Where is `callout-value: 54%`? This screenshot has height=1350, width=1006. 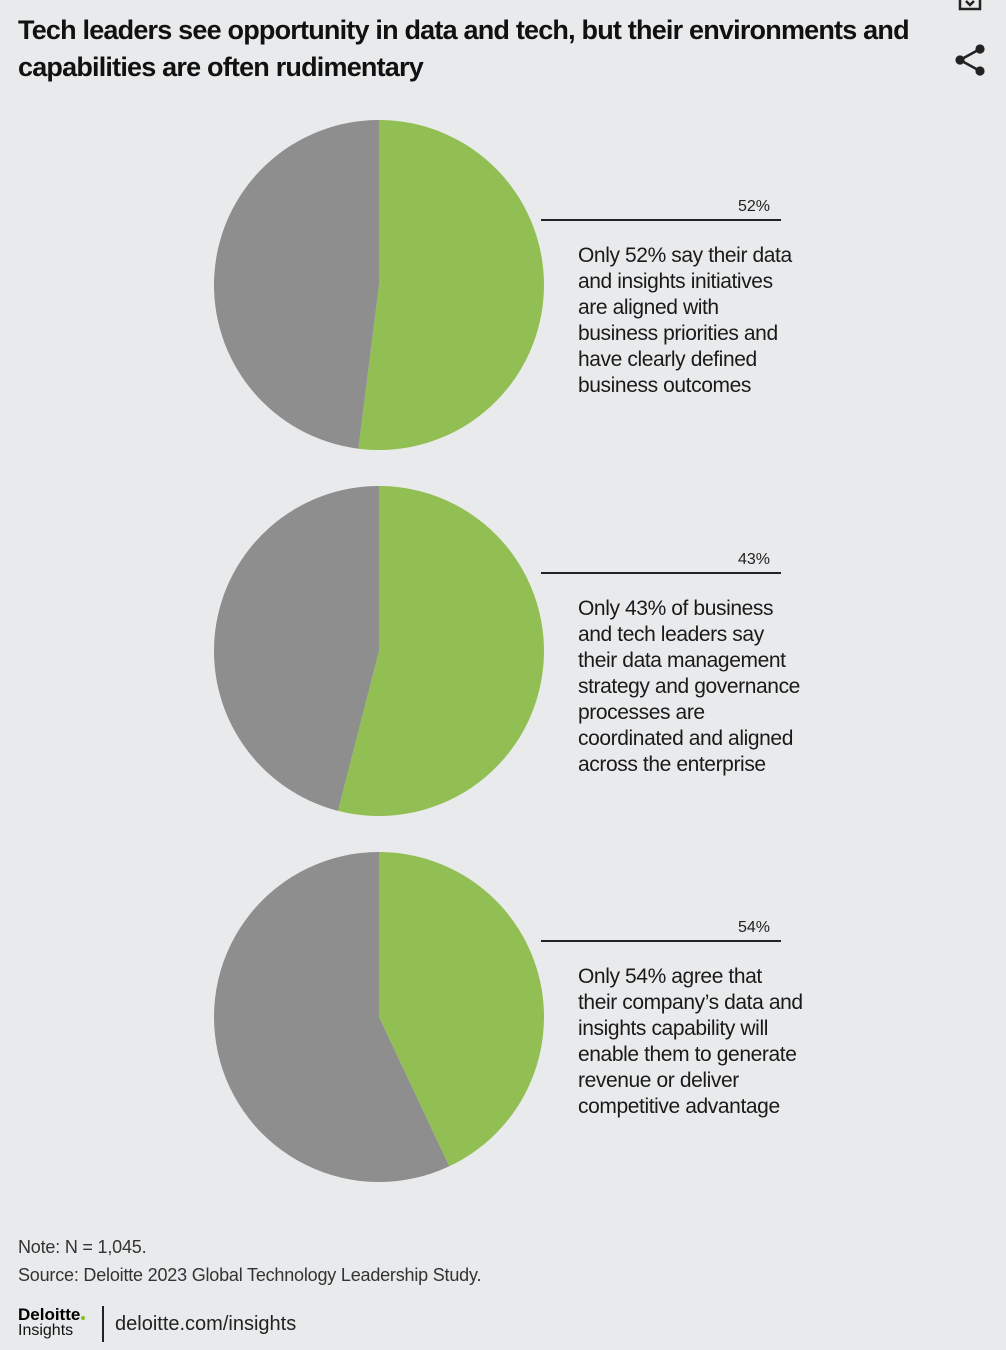 callout-value: 54% is located at coordinates (753, 927).